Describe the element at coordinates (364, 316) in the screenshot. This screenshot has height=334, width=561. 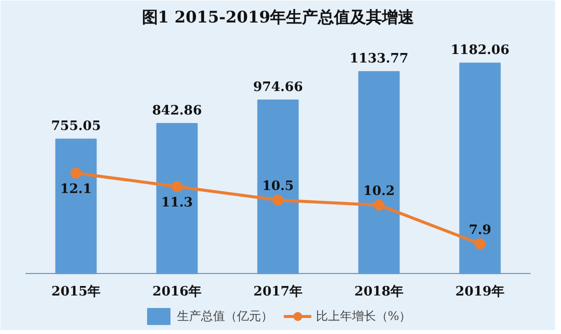
I see `legend-label: 比上年增长（%）` at that location.